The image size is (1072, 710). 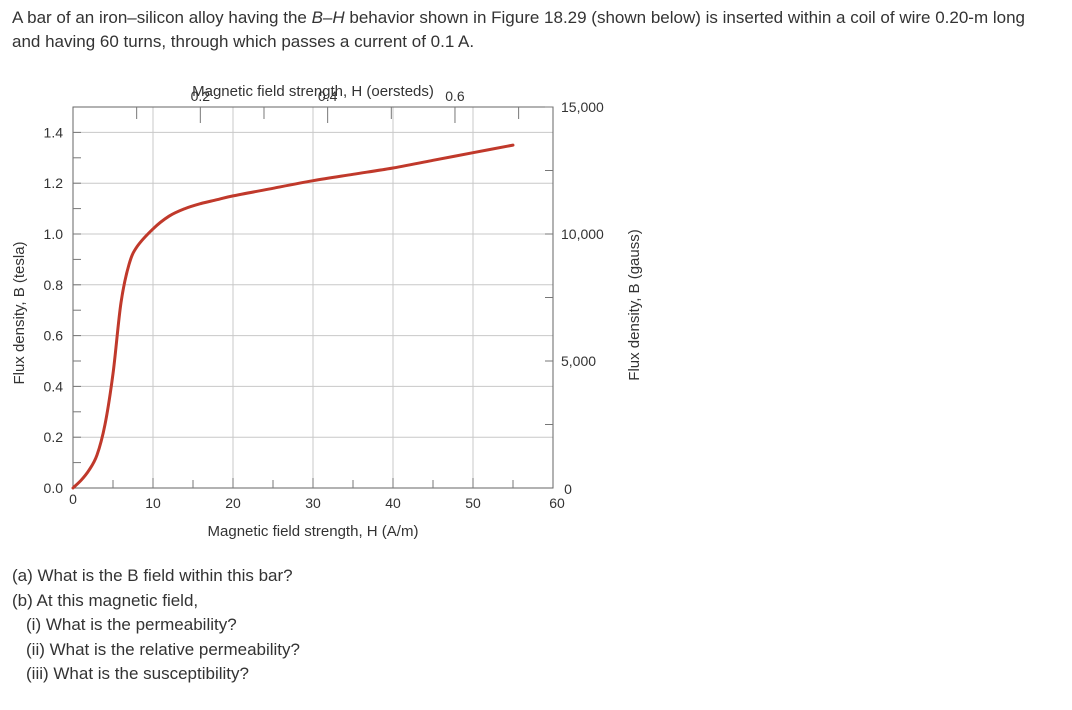 I want to click on x-tick-label: 30, so click(x=313, y=503).